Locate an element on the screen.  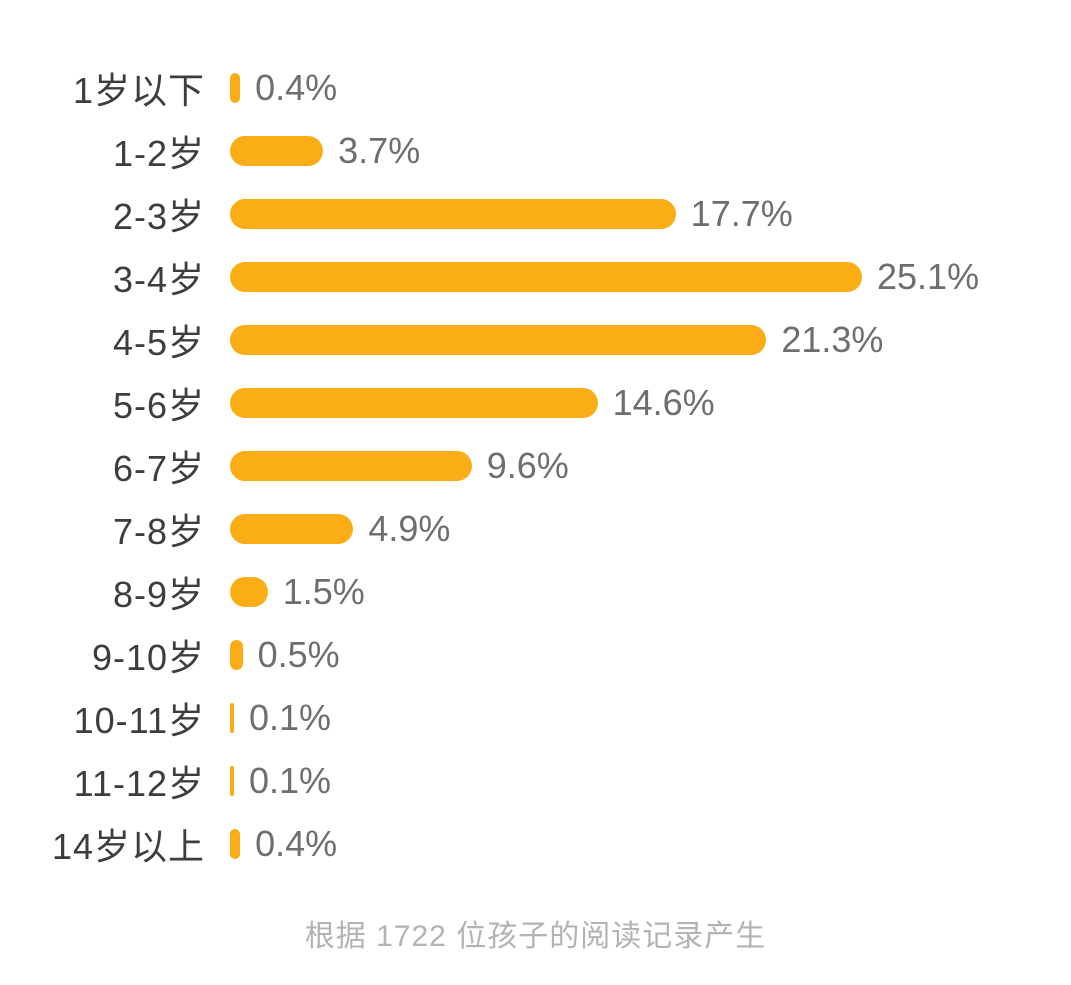
chart-row: 9-10岁 0.5% is located at coordinates (535, 654).